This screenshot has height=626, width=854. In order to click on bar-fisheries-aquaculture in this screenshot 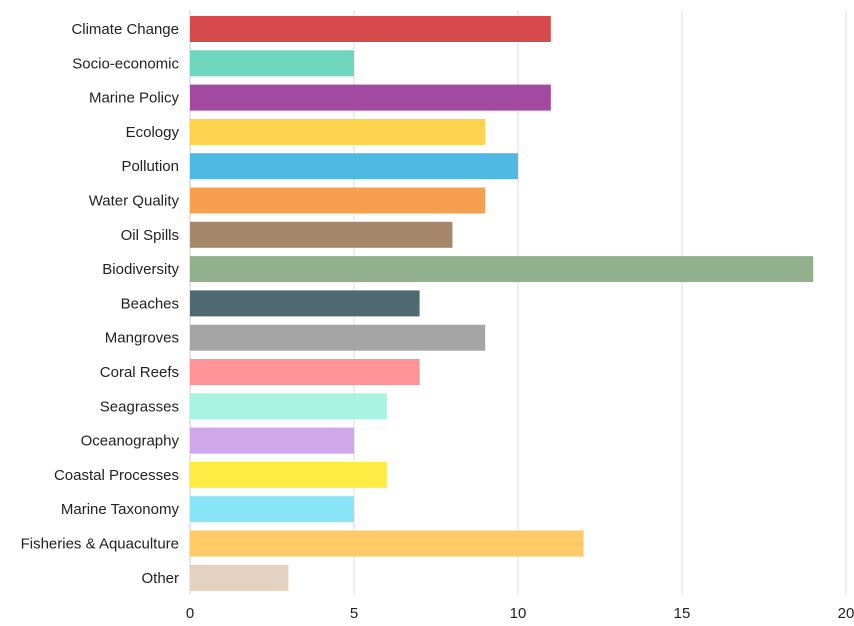, I will do `click(387, 543)`.